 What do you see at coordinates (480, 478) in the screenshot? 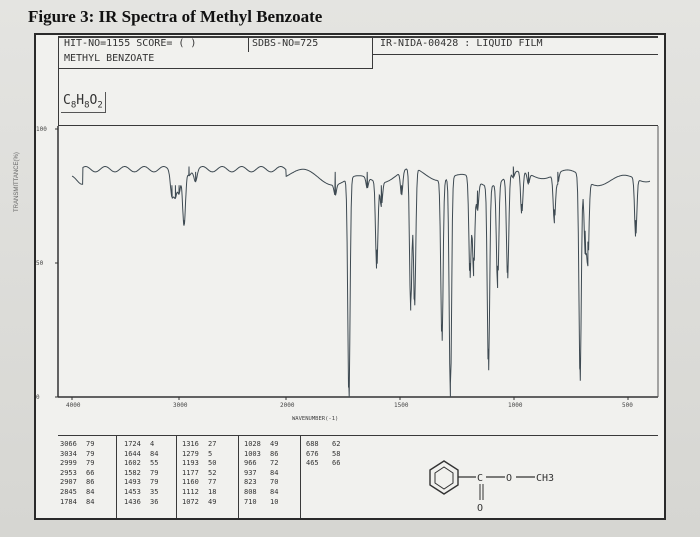
I see `carbonyl-carbon: C` at bounding box center [480, 478].